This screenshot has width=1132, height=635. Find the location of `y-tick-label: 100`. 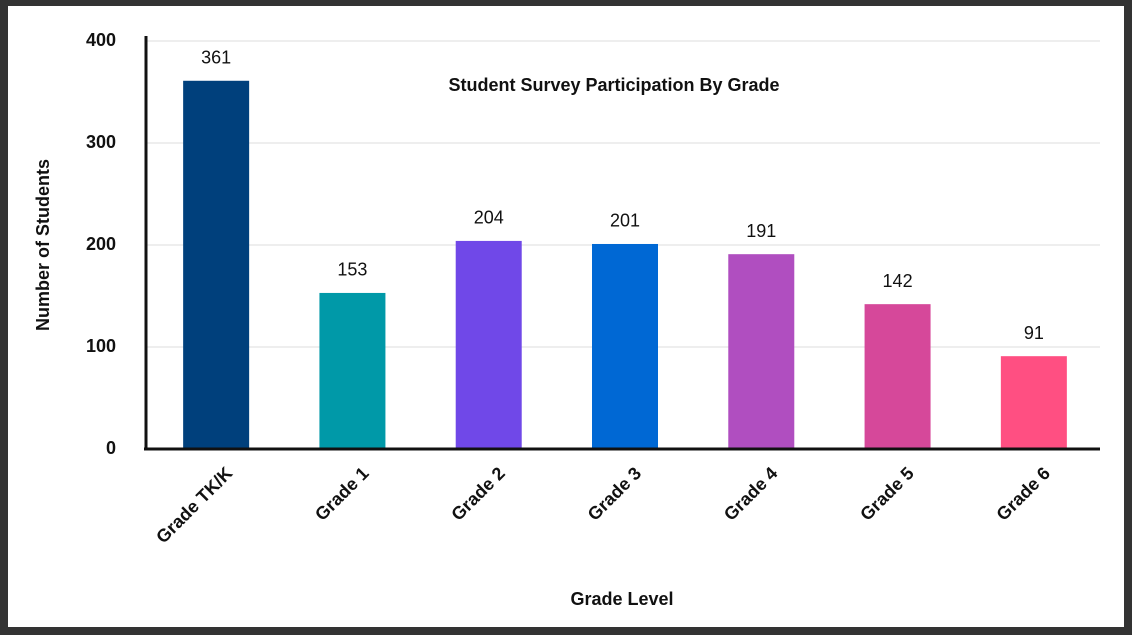

y-tick-label: 100 is located at coordinates (101, 346).